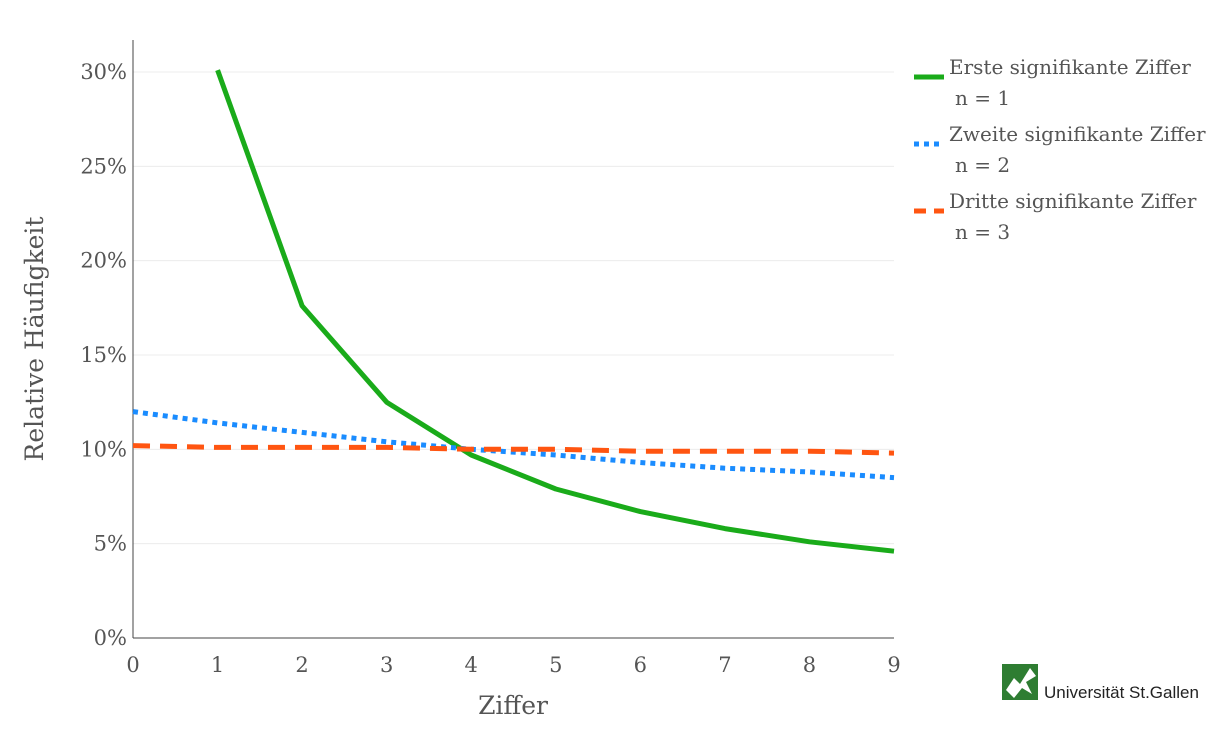 The width and height of the screenshot is (1225, 735). Describe the element at coordinates (103, 72) in the screenshot. I see `y-tick-label: 30%` at that location.